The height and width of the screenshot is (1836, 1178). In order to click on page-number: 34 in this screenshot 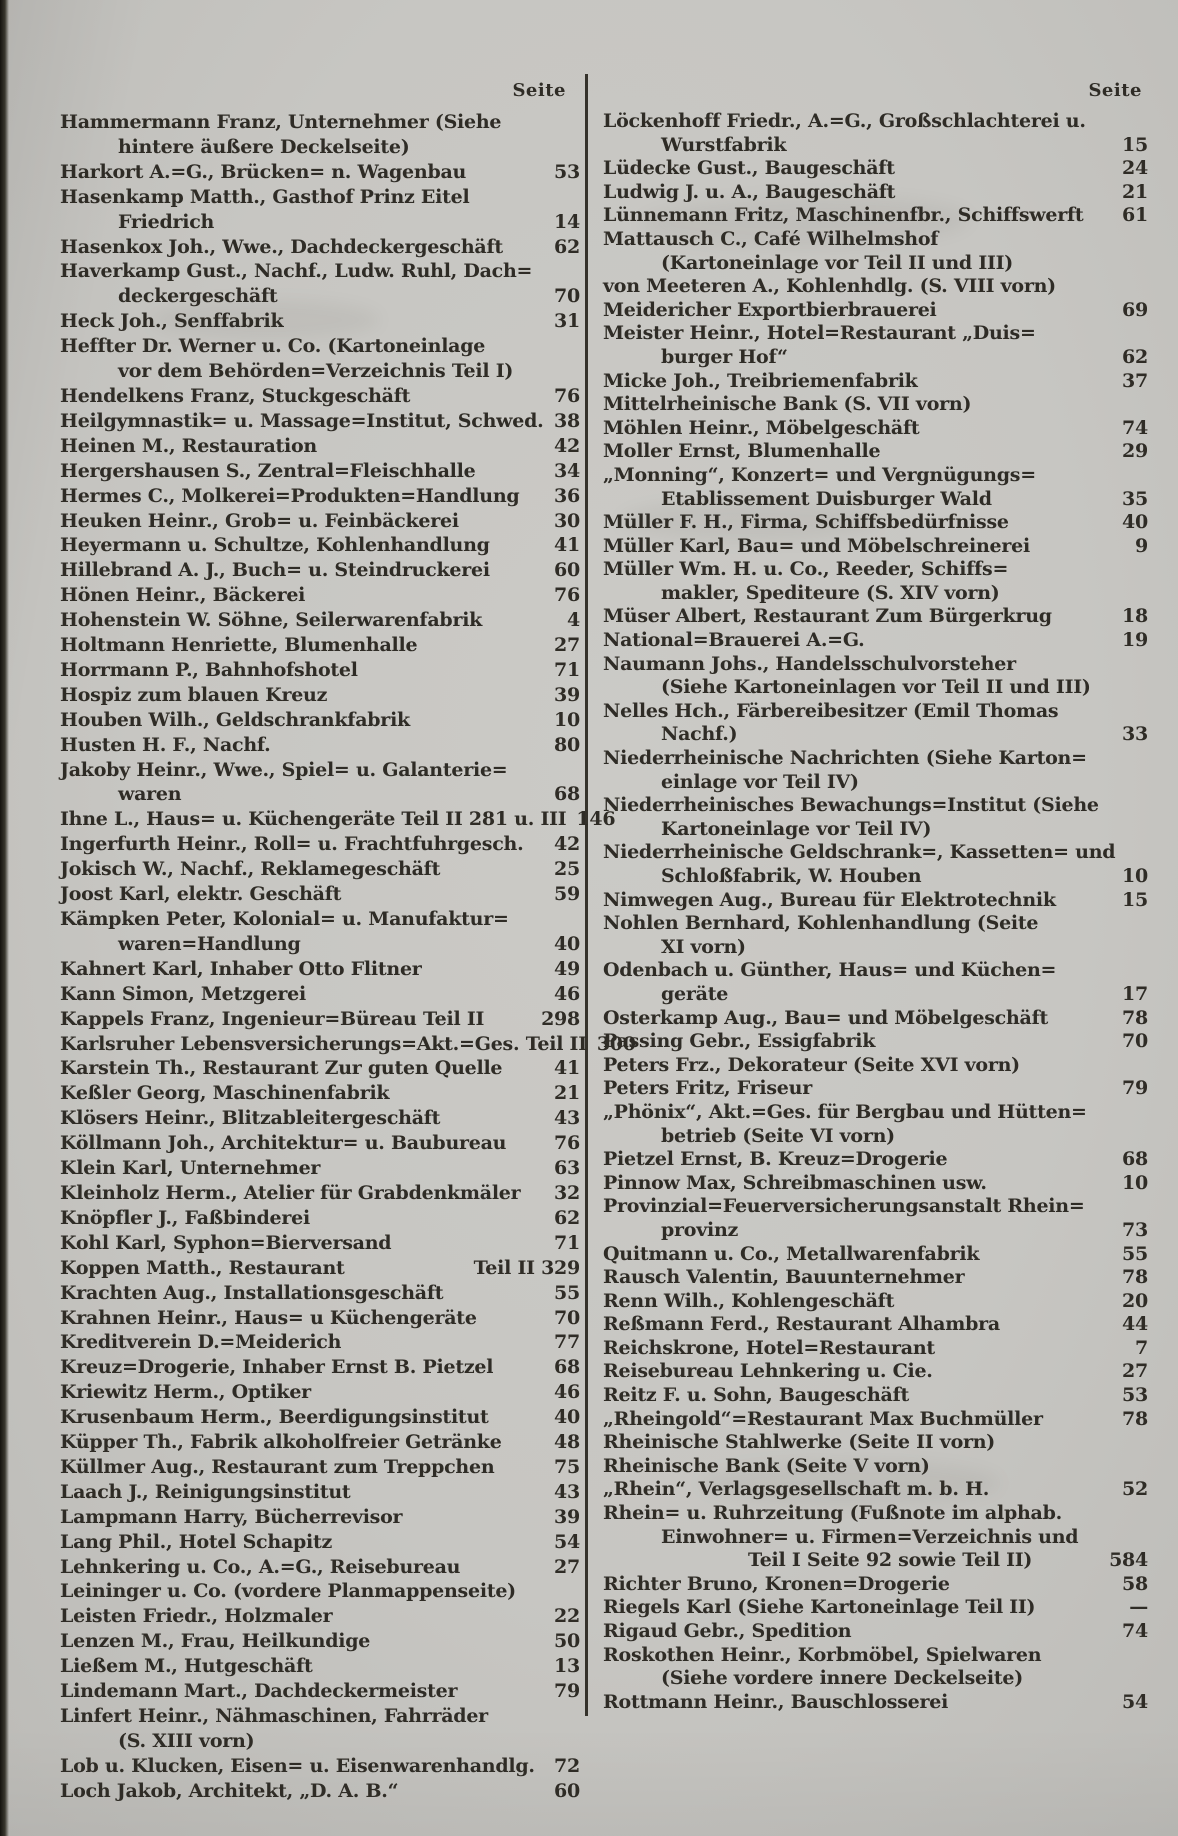, I will do `click(567, 470)`.